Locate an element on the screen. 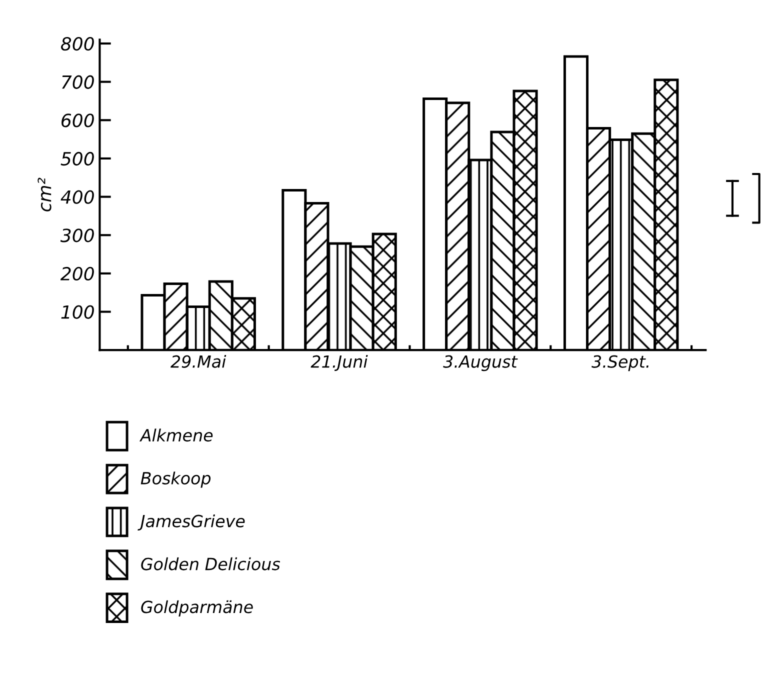  y-tick-label: 400 is located at coordinates (77, 197).